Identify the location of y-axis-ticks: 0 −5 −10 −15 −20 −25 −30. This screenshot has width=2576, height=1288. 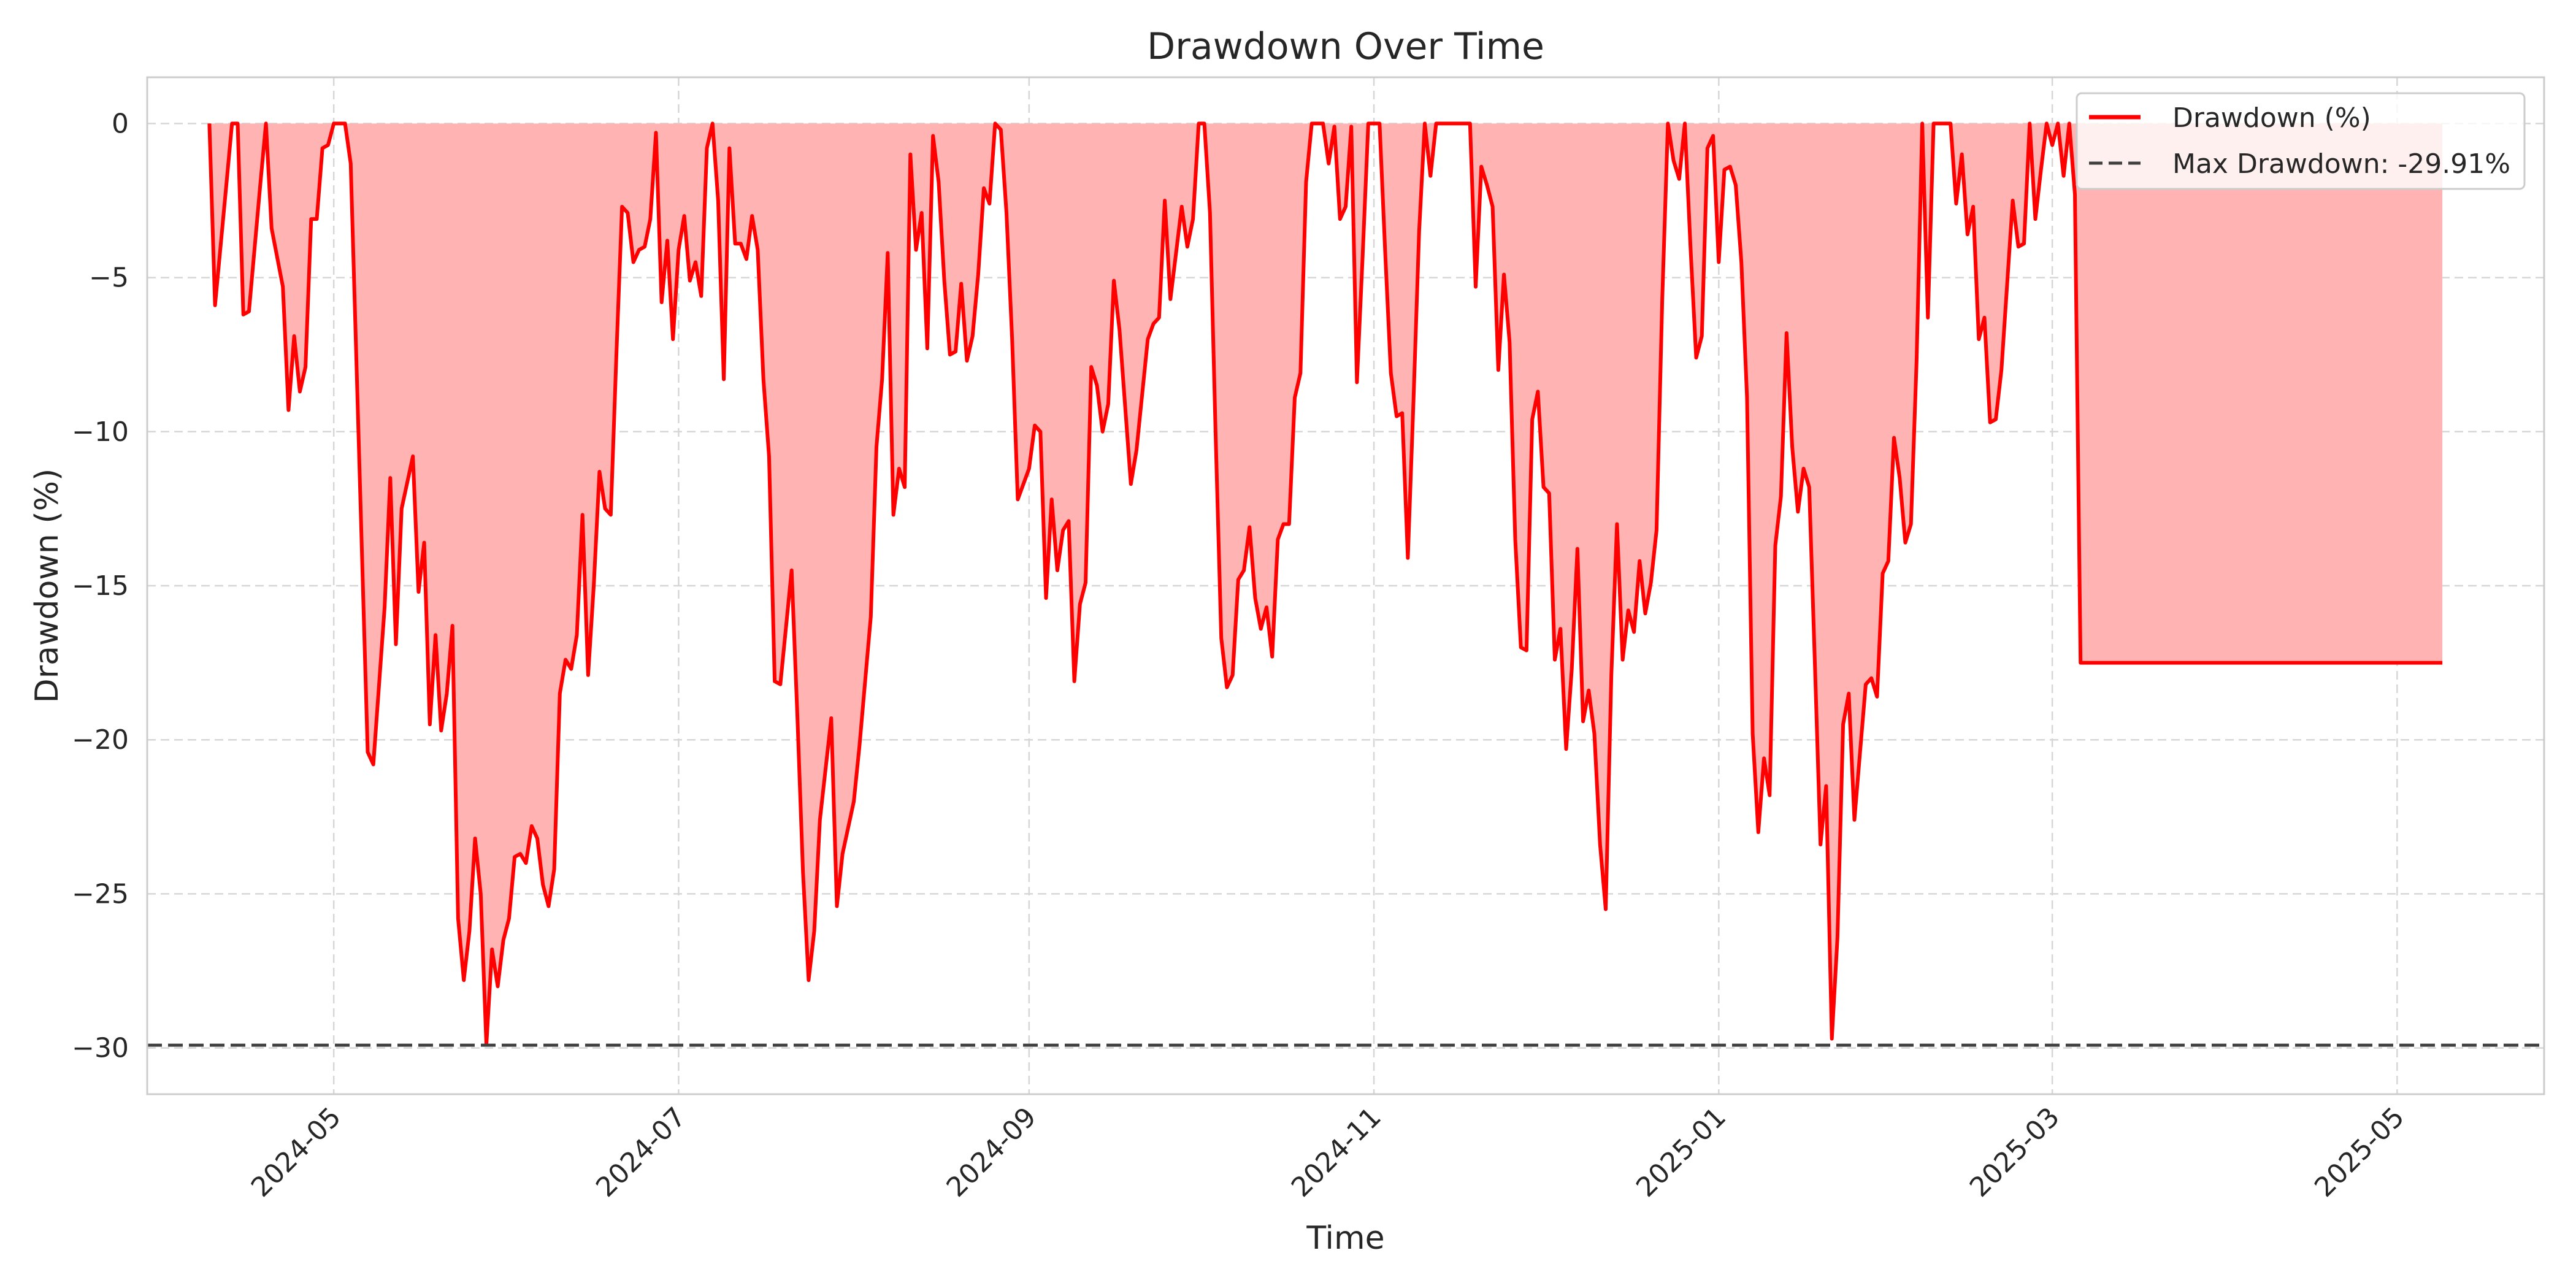
(100, 586).